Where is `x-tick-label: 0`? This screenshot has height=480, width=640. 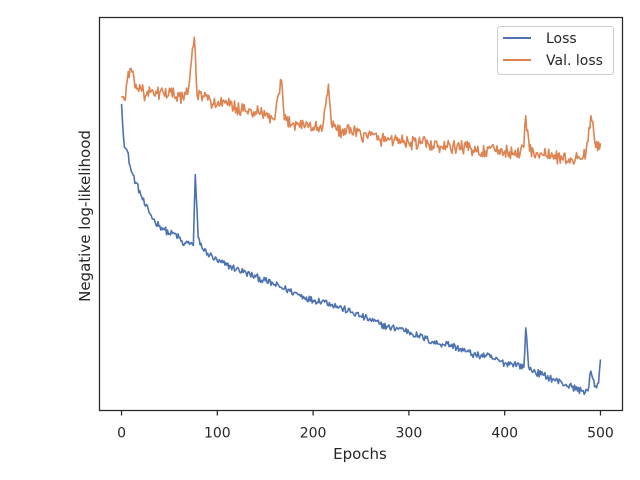 x-tick-label: 0 is located at coordinates (121, 434).